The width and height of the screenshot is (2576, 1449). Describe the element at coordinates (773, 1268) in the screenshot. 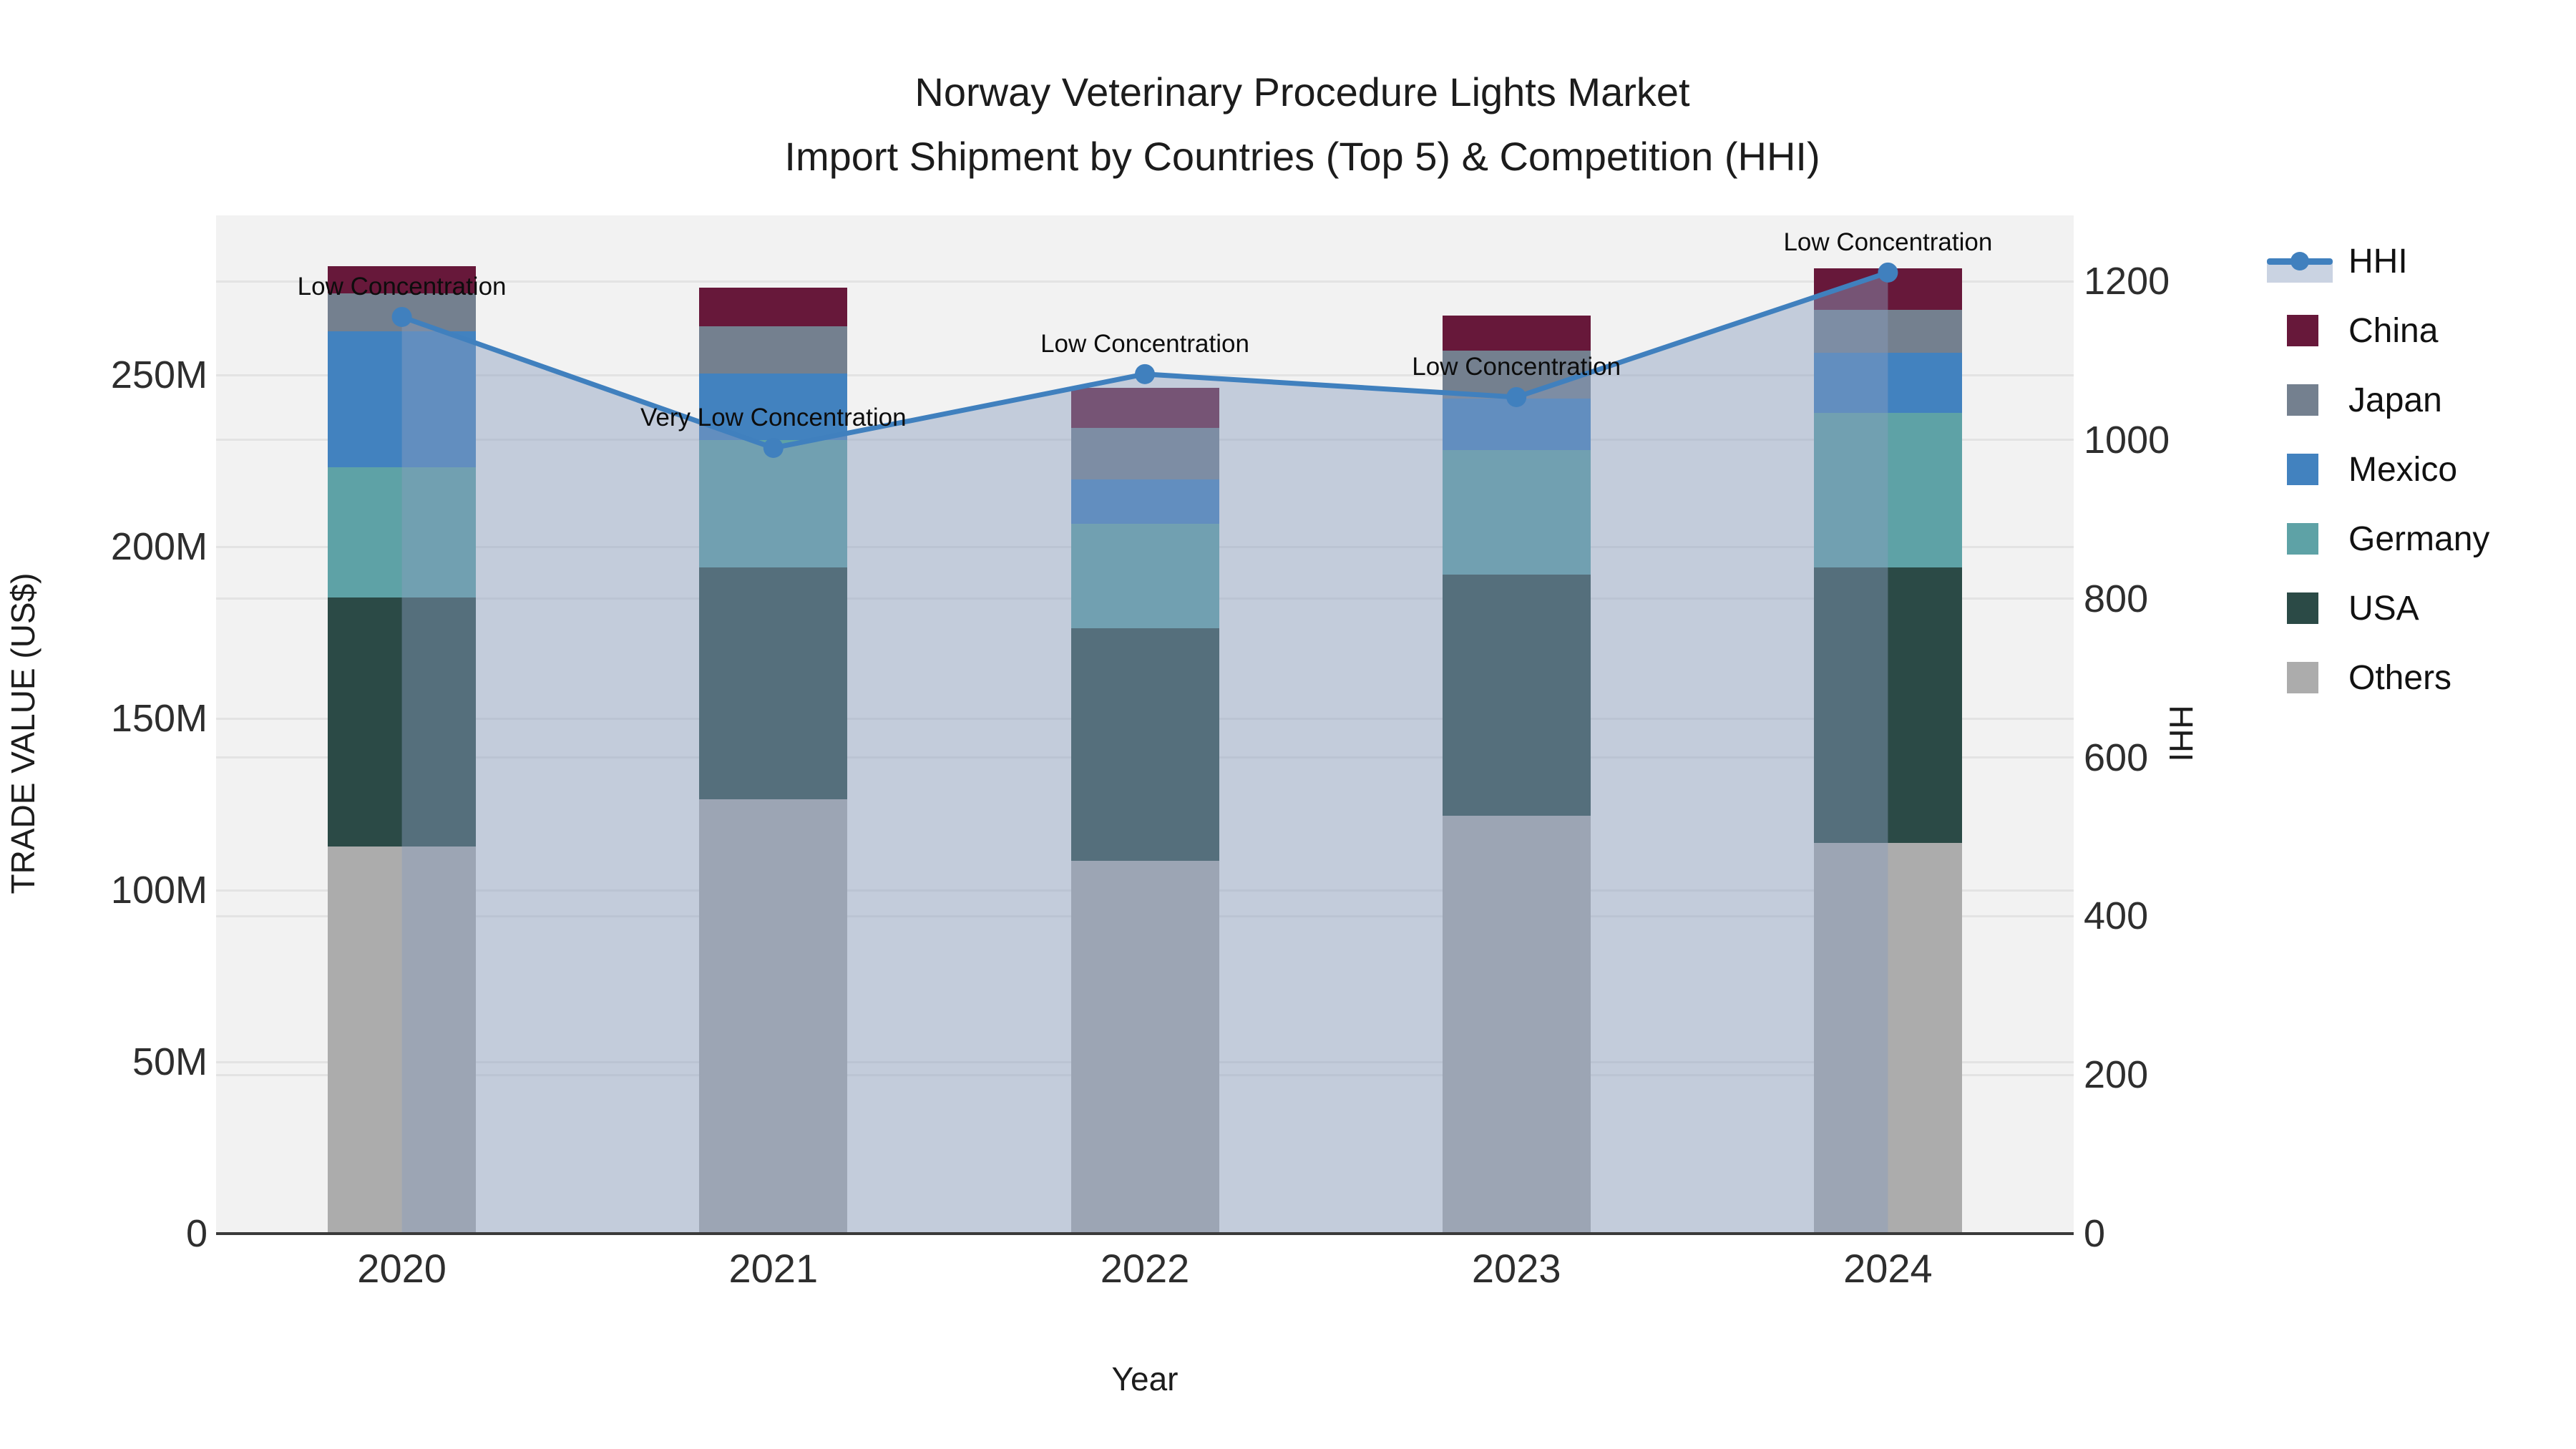

I see `x-axis-tick: 2021` at that location.